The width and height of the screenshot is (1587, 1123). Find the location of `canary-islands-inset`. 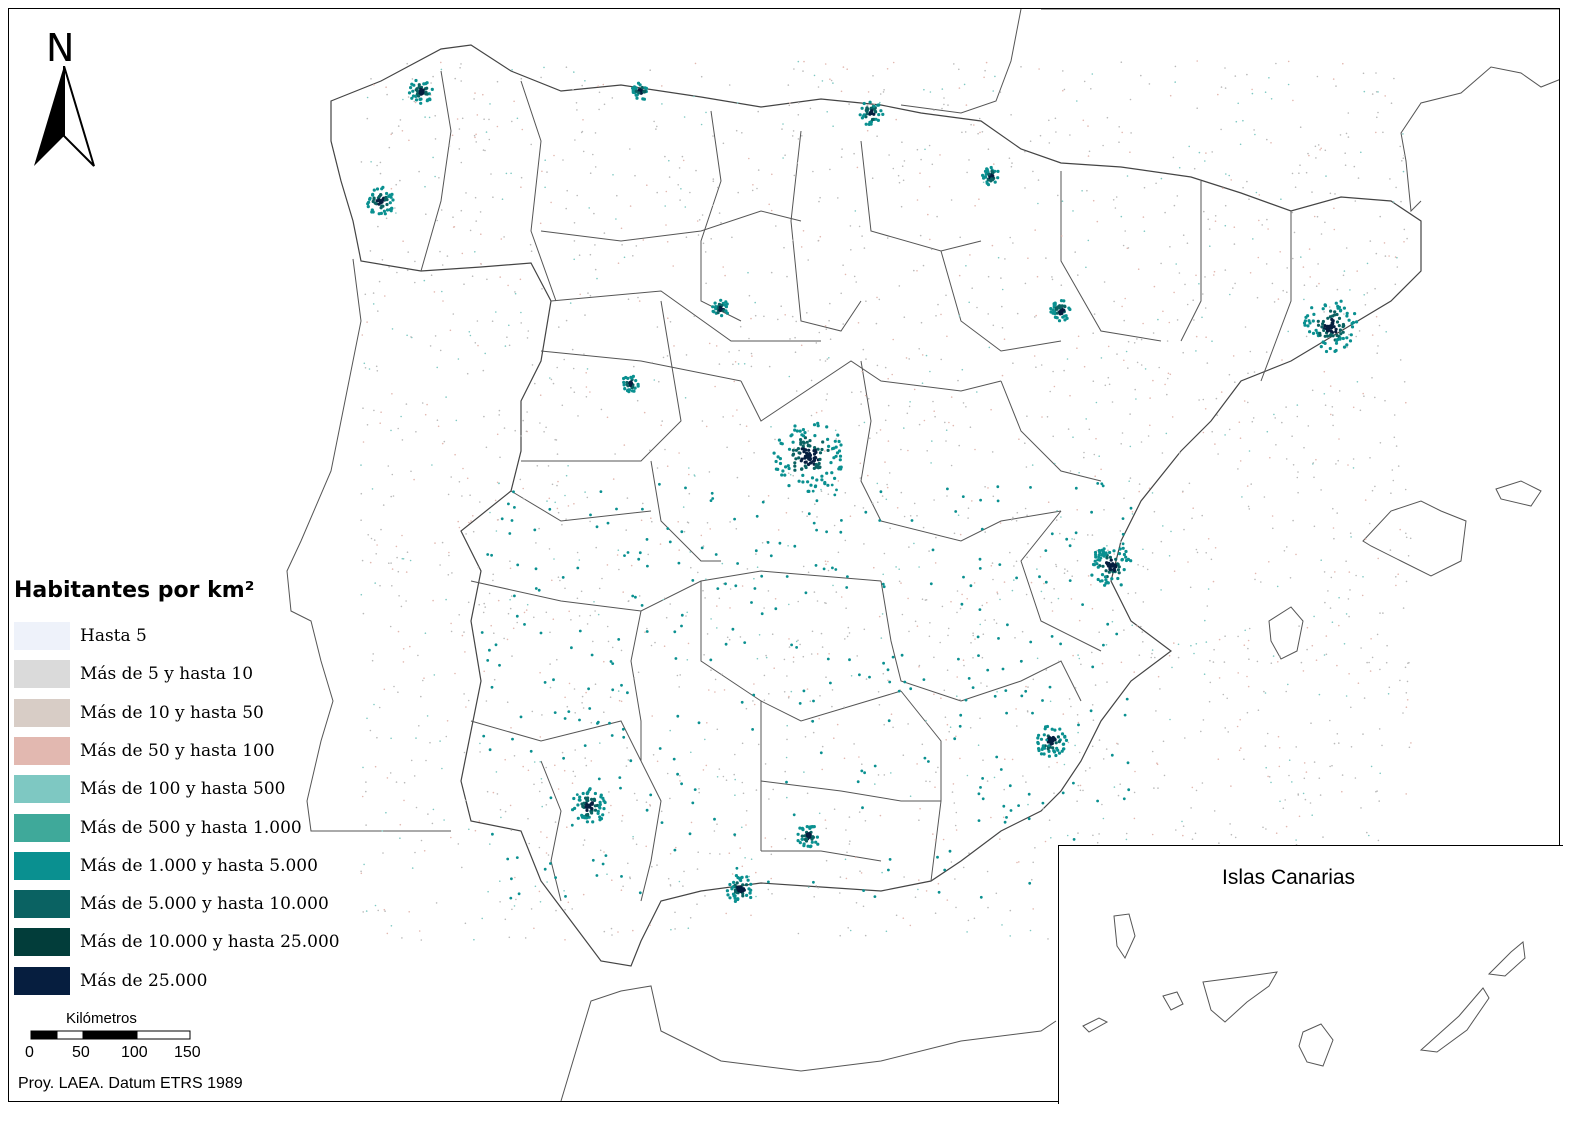

canary-islands-inset is located at coordinates (1310, 974).